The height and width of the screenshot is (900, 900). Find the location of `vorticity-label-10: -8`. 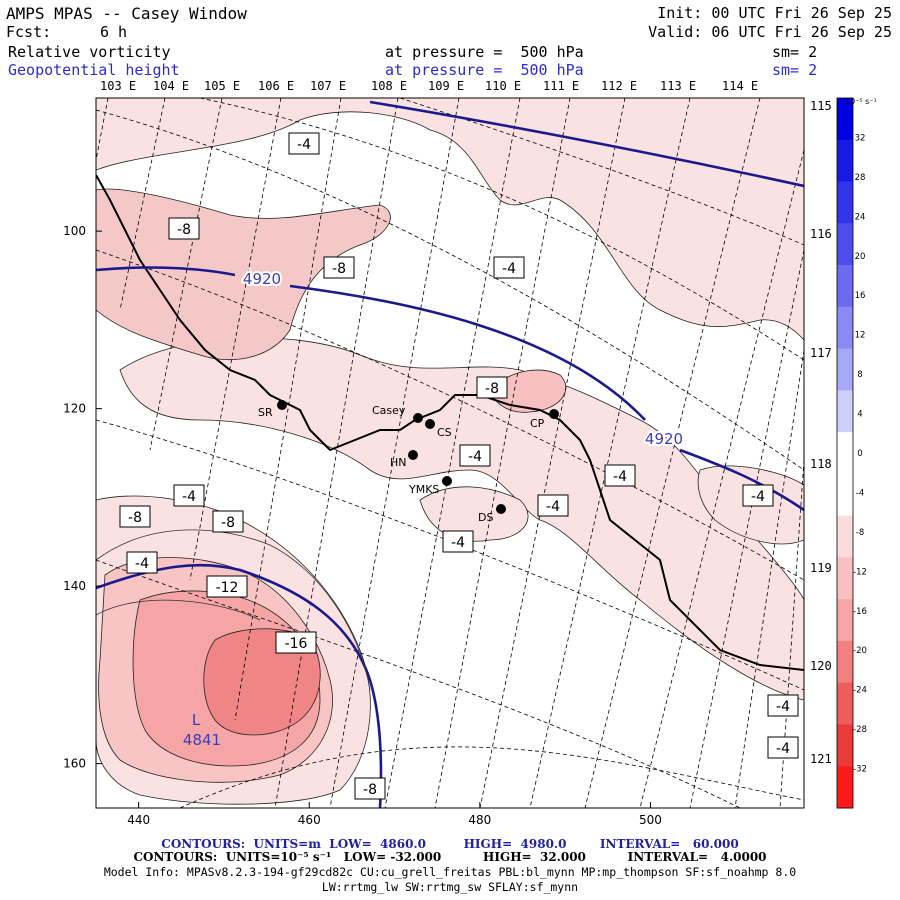

vorticity-label-10: -8 is located at coordinates (228, 521).